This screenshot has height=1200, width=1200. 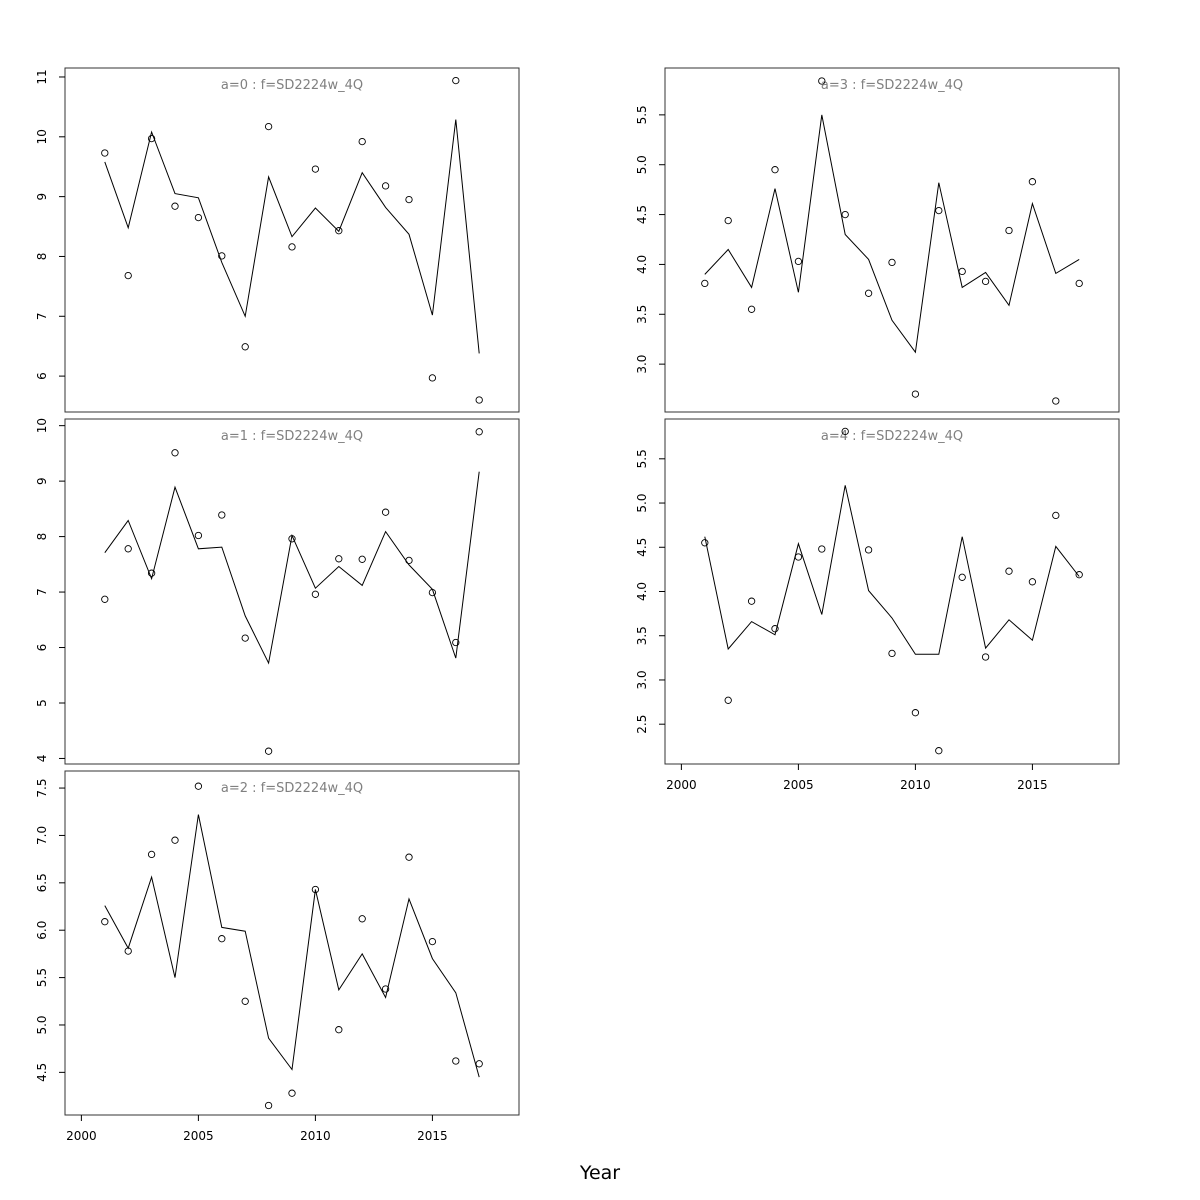 I want to click on x-axis-title: Year, so click(x=599, y=1173).